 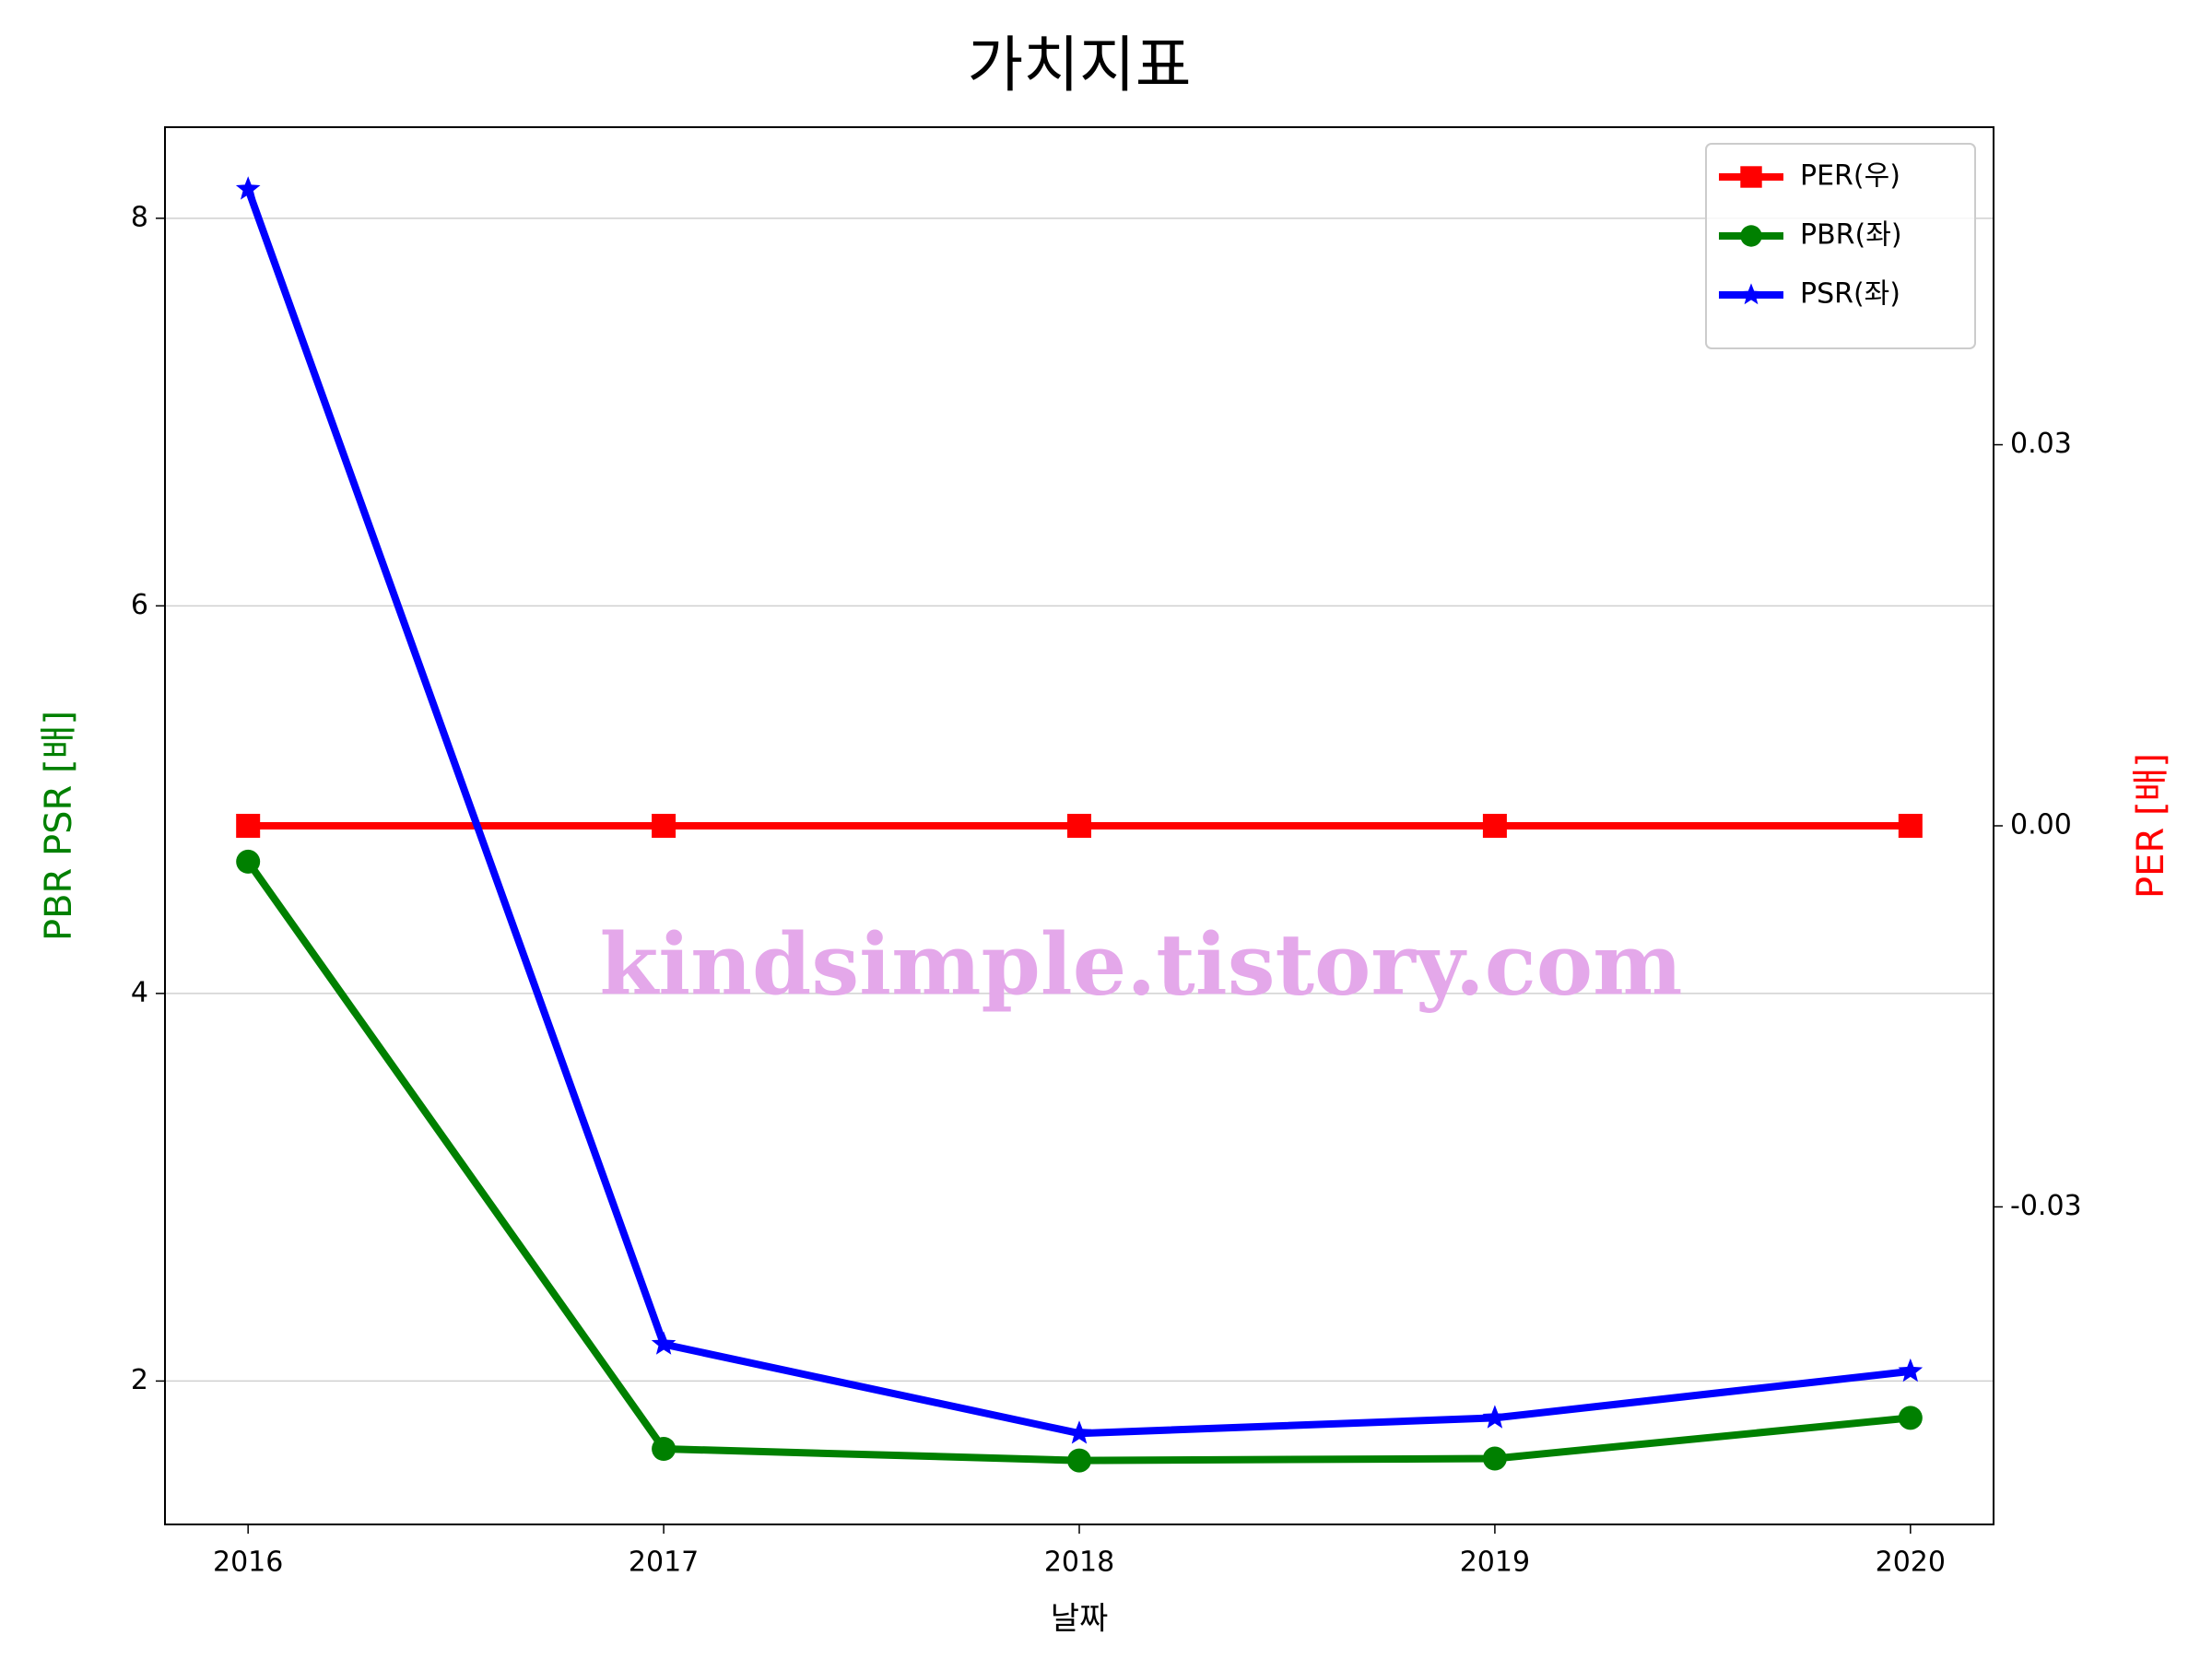 What do you see at coordinates (1850, 176) in the screenshot?
I see `legend-label: PER(우)` at bounding box center [1850, 176].